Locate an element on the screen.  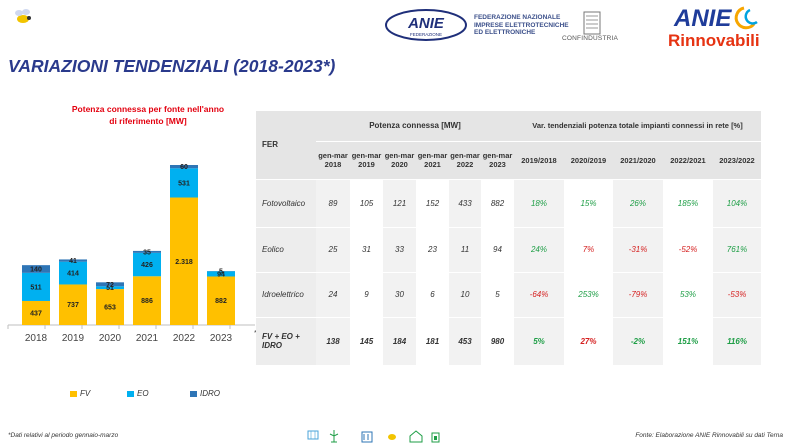
table-header-potenza: Potenza connessa [MW] is located at coordinates (415, 126).